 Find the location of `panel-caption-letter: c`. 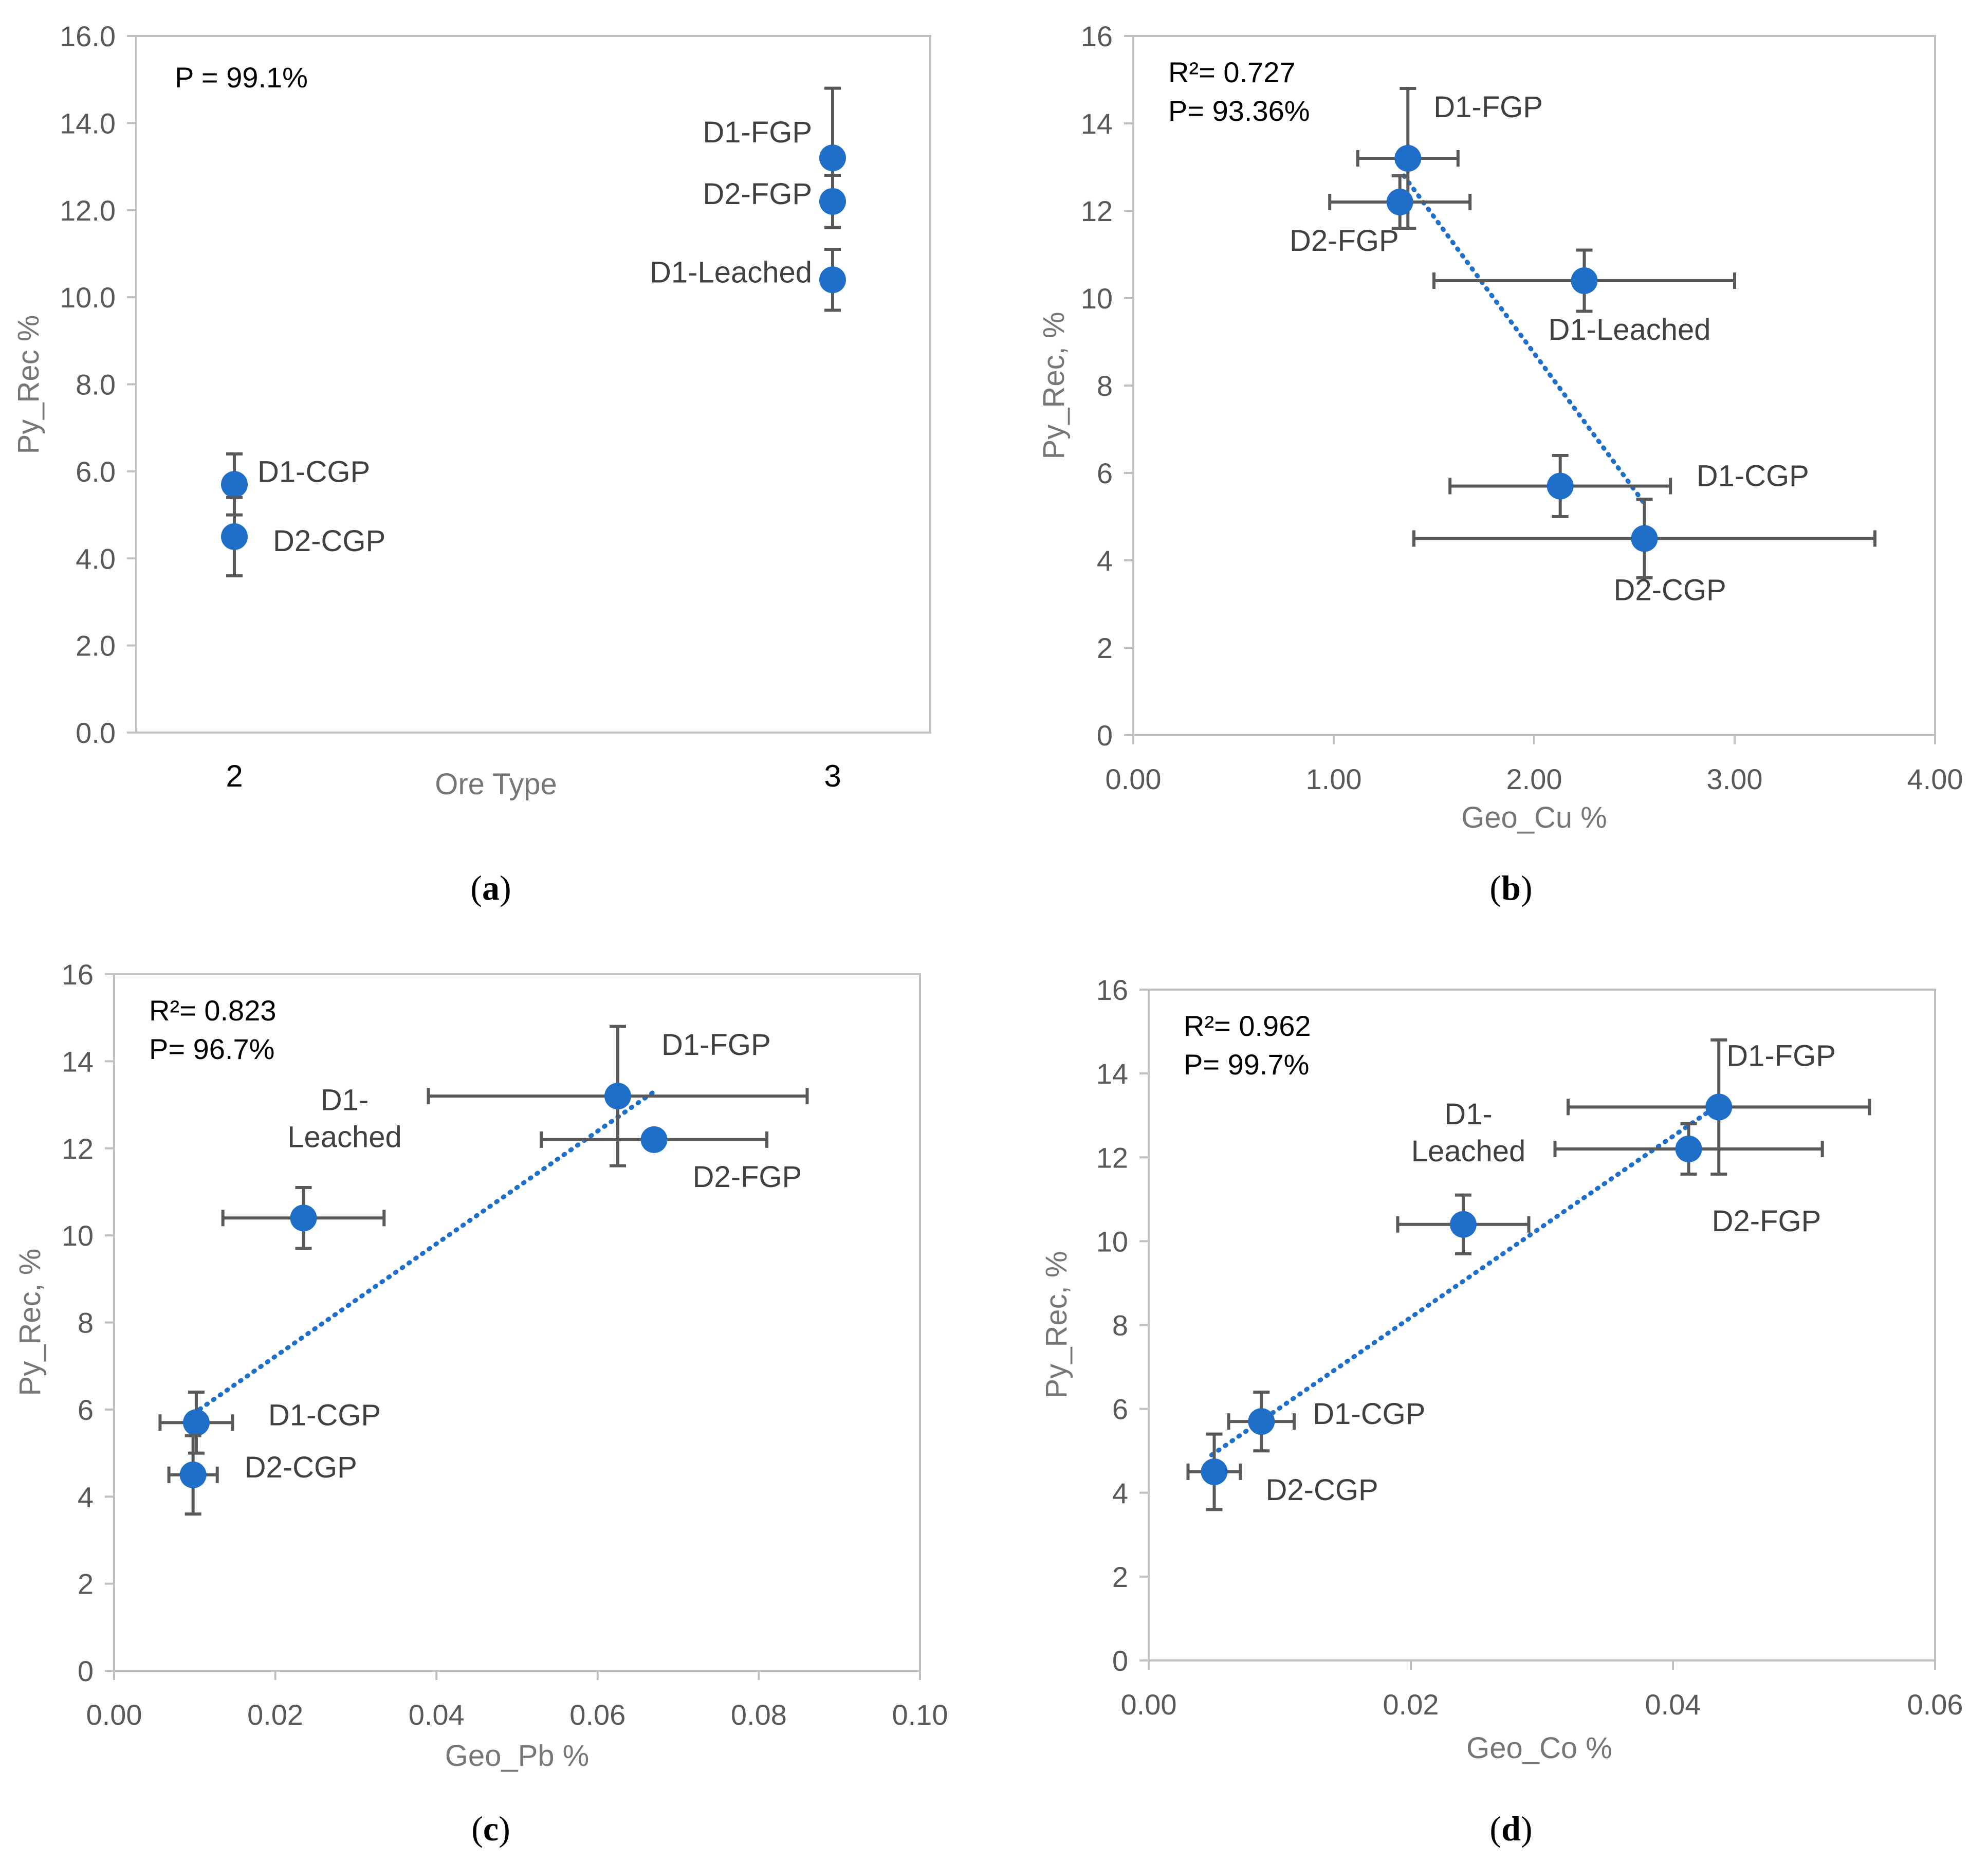

panel-caption-letter: c is located at coordinates (491, 1828).